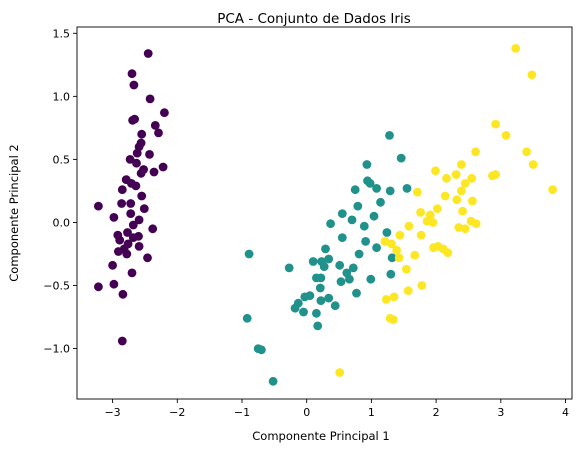  What do you see at coordinates (62, 222) in the screenshot?
I see `y-tick-label: 0.0` at bounding box center [62, 222].